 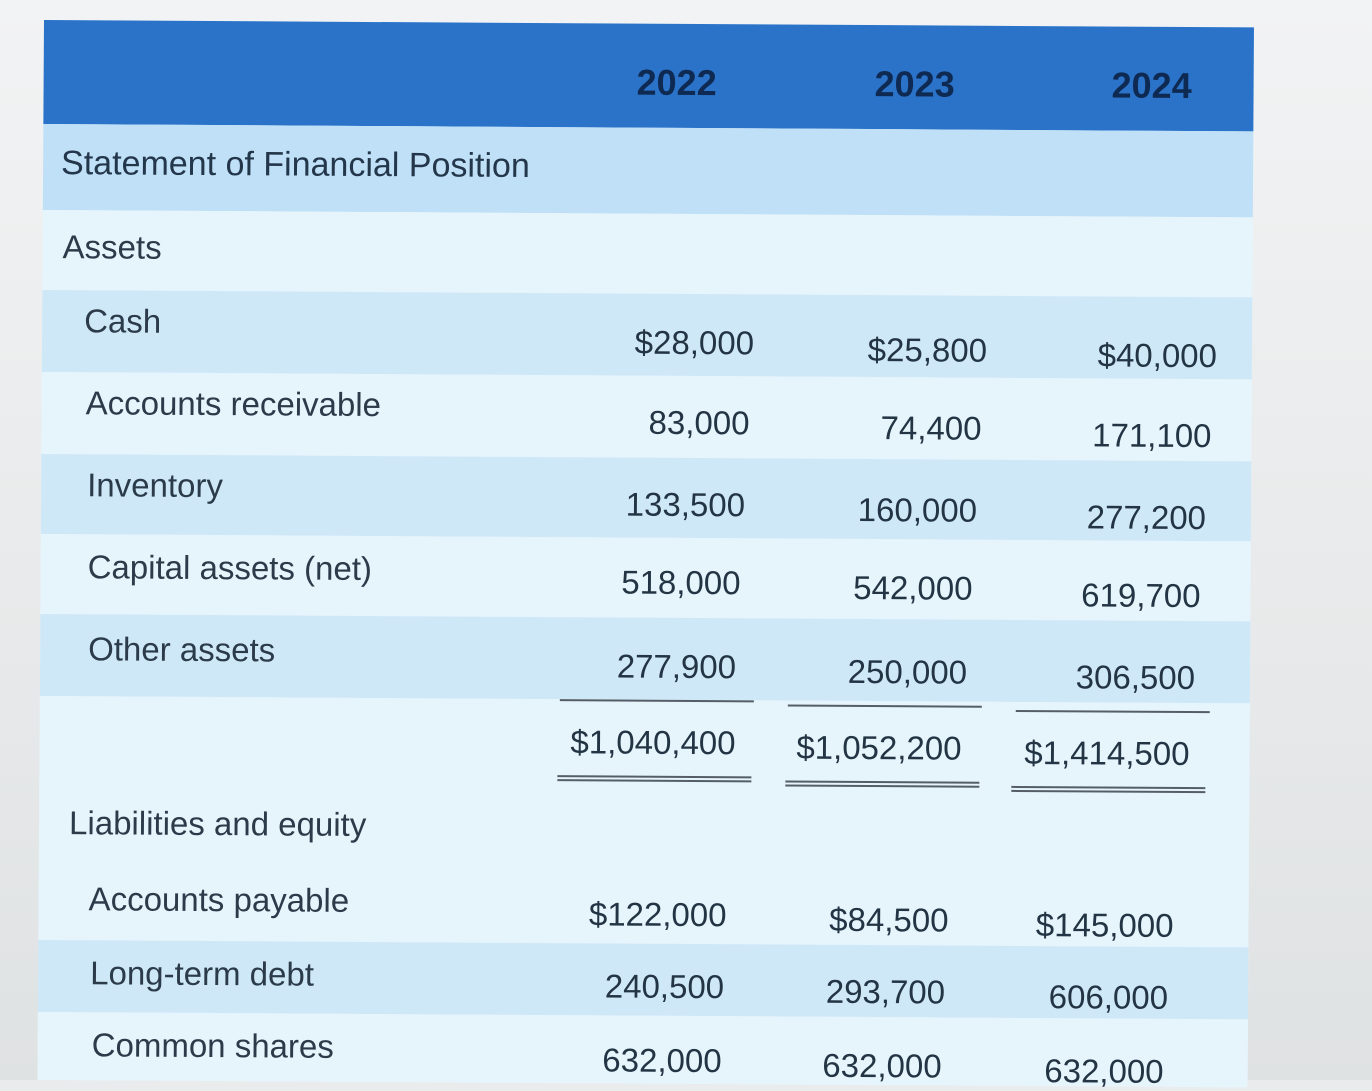 What do you see at coordinates (879, 747) in the screenshot?
I see `total-2023: $1,052,200` at bounding box center [879, 747].